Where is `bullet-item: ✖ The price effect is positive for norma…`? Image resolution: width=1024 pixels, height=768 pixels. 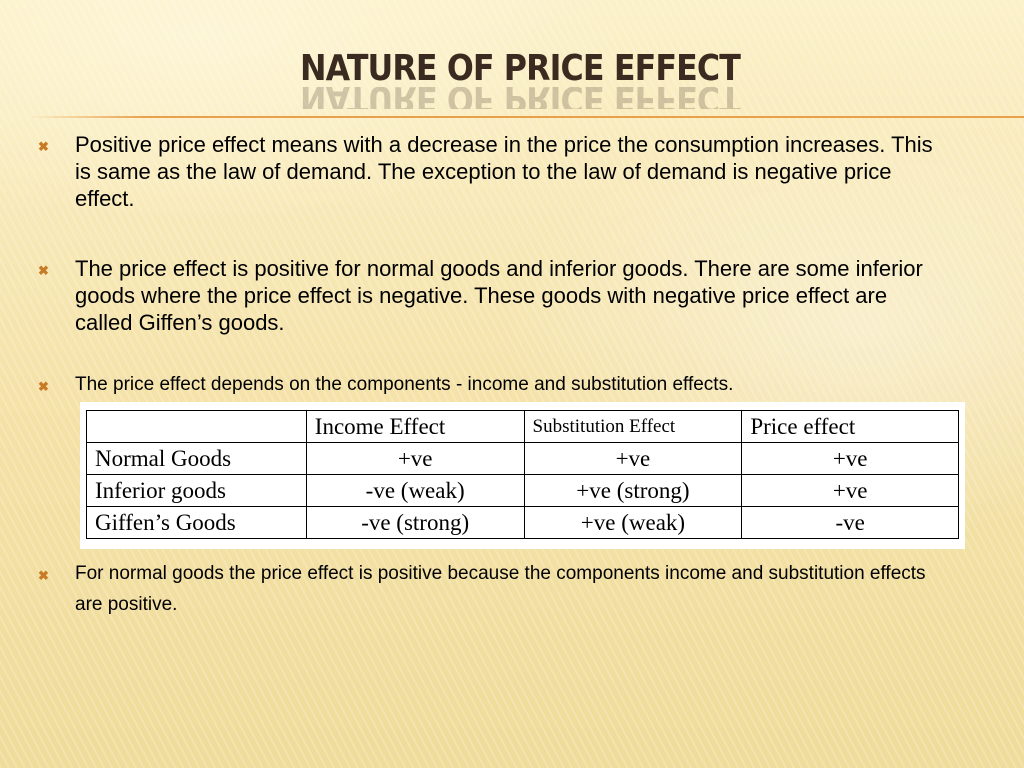 bullet-item: ✖ The price effect is positive for norma… is located at coordinates (488, 295).